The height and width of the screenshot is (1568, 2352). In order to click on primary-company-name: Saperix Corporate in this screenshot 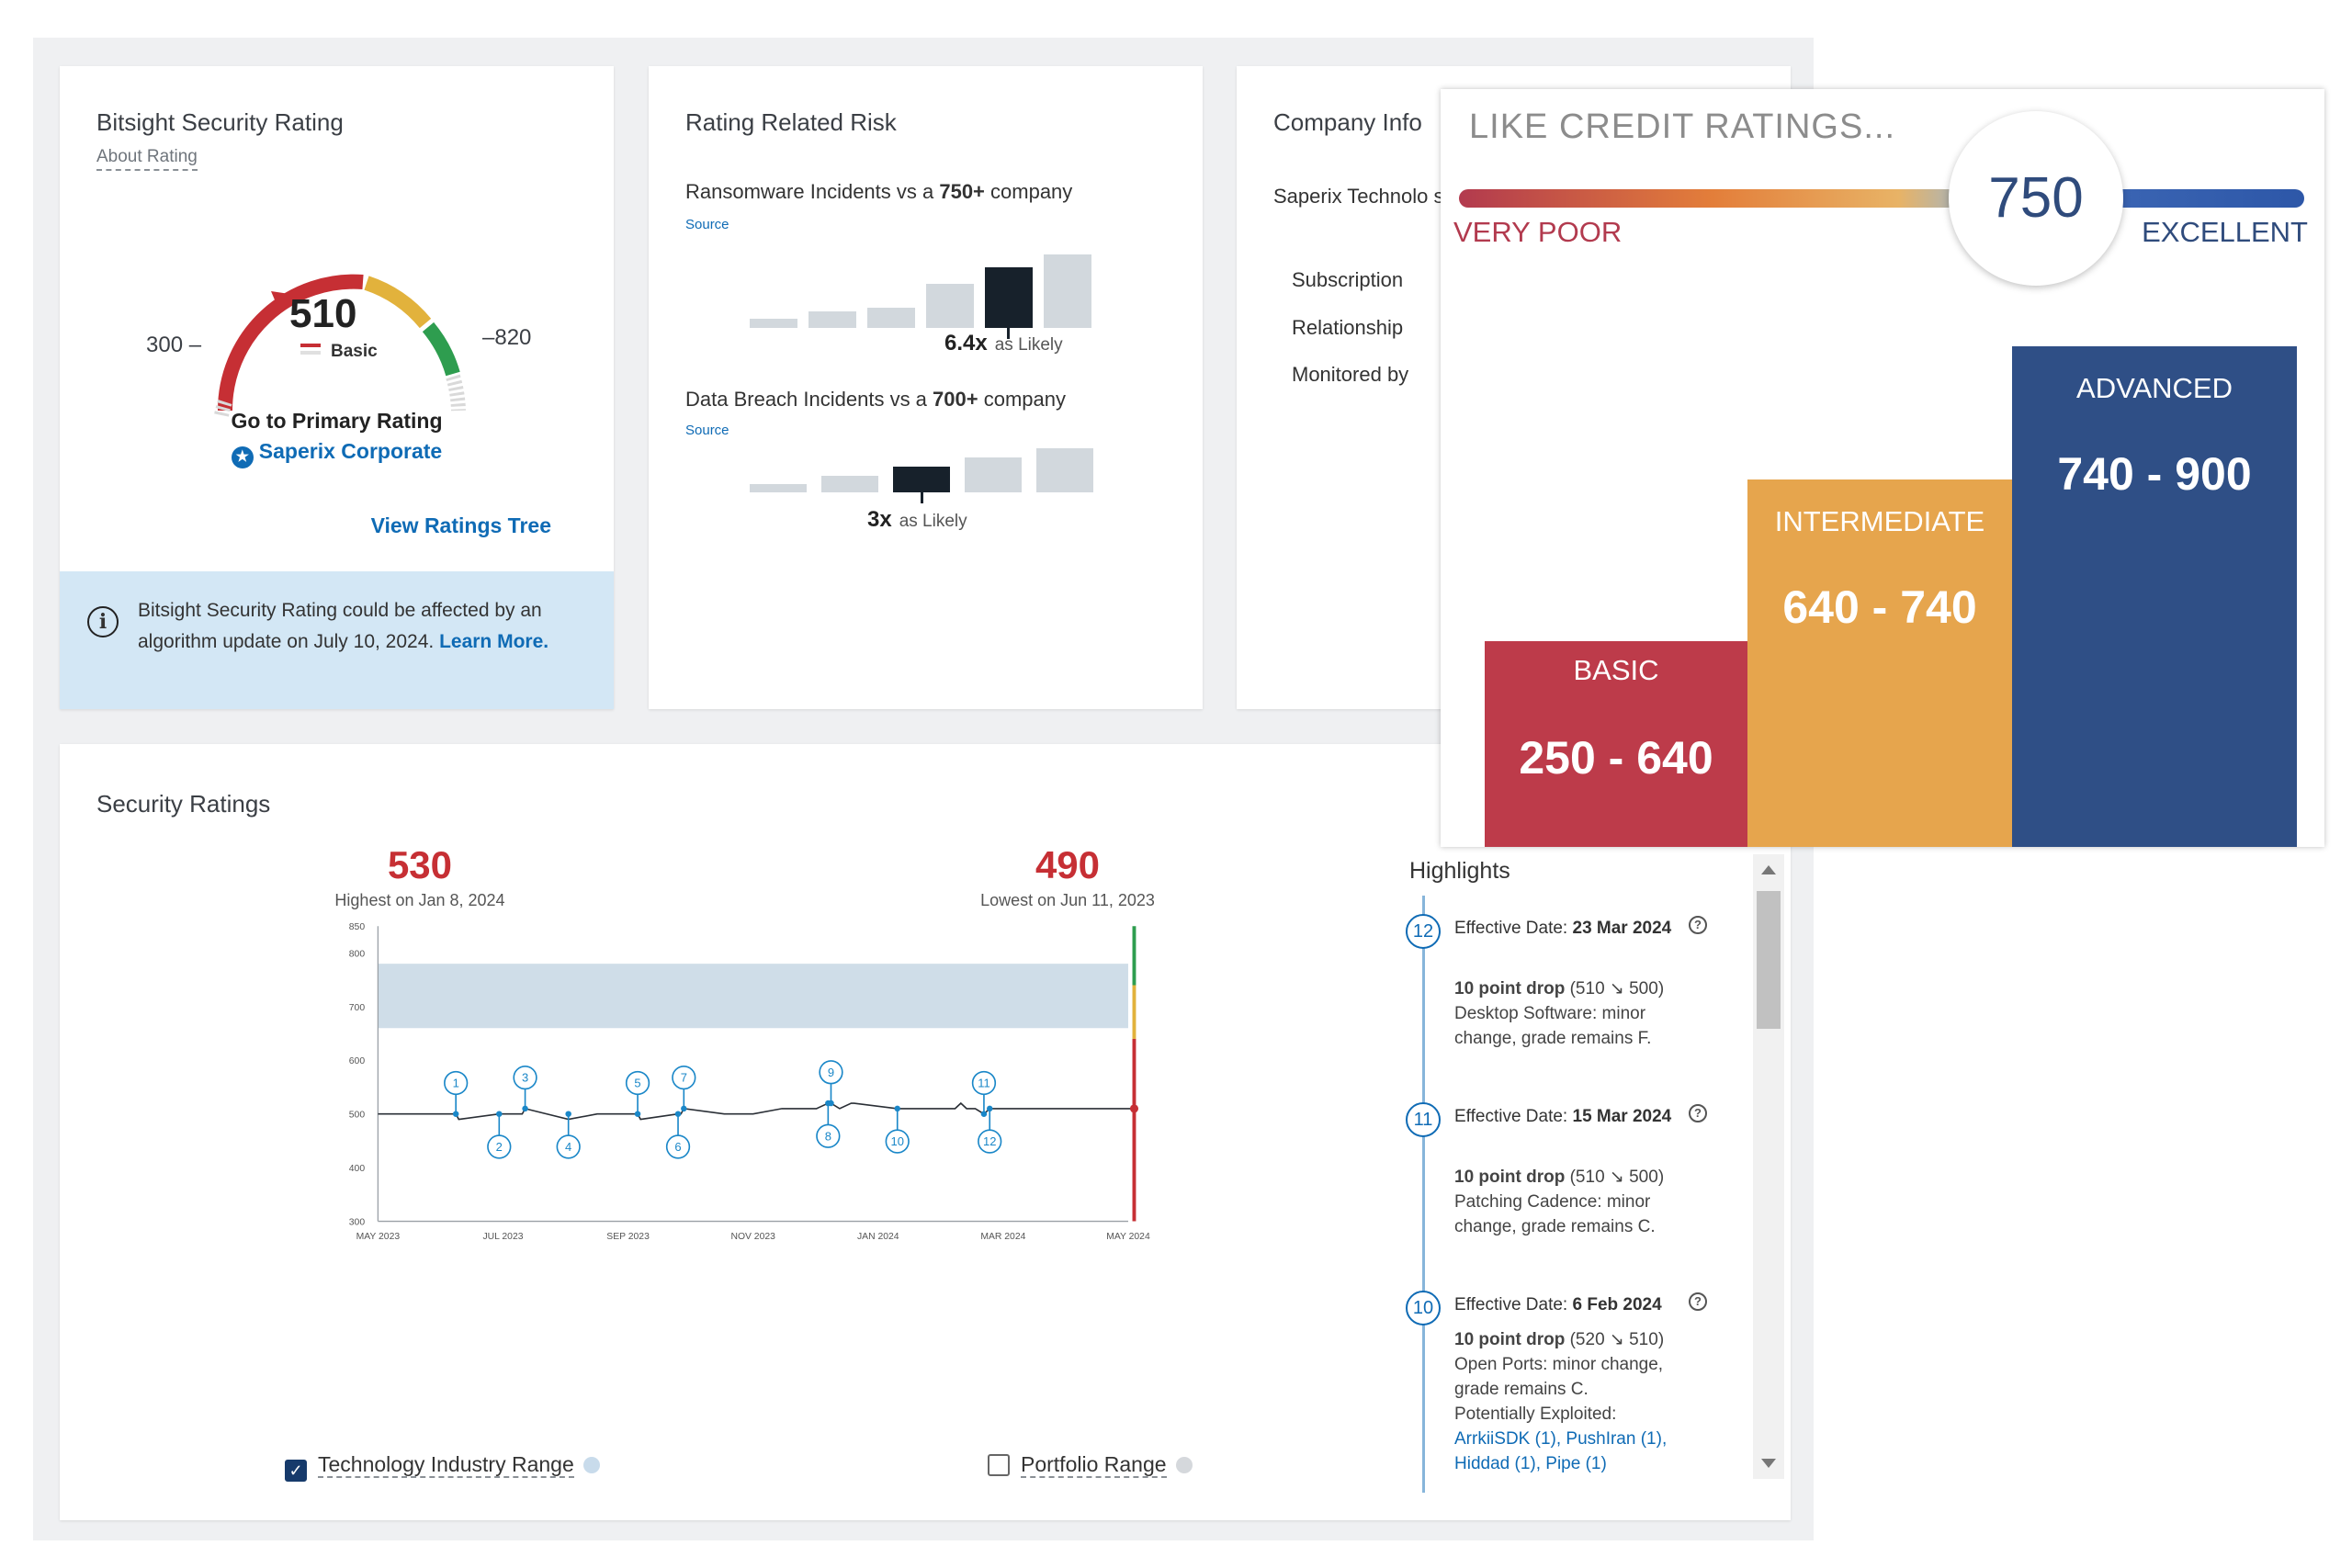, I will do `click(351, 451)`.